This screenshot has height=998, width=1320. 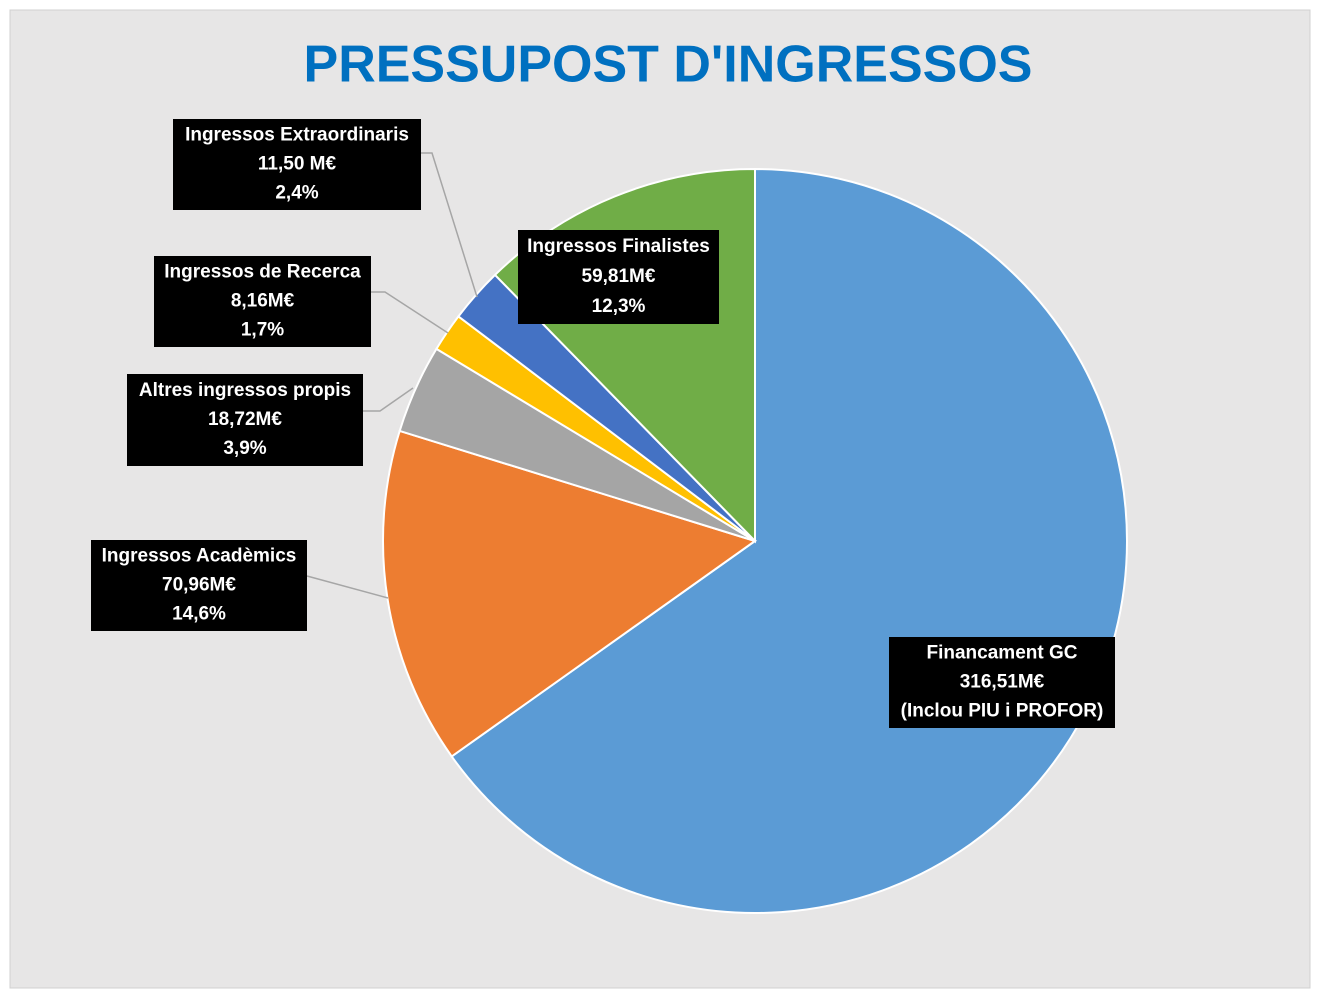 I want to click on value-label: 18,72M€, so click(x=245, y=419).